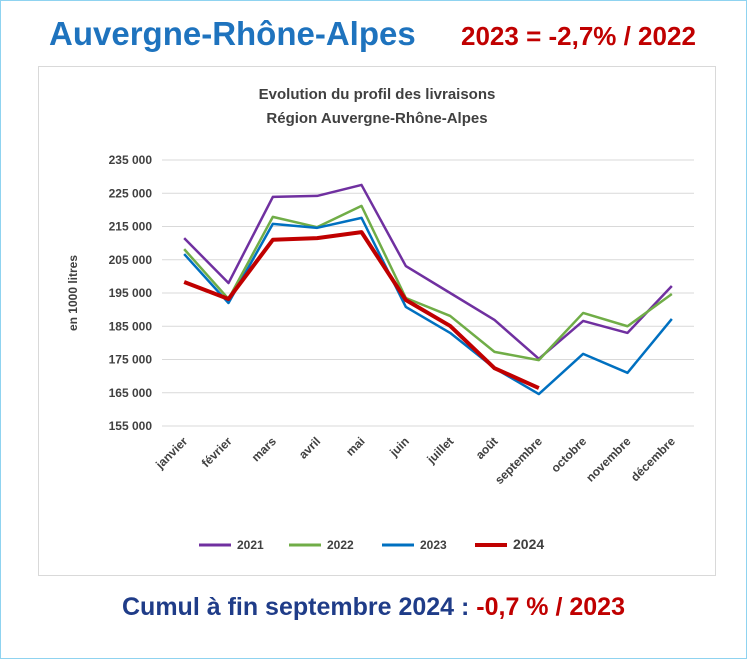  Describe the element at coordinates (171, 453) in the screenshot. I see `x-tick-label: janvier` at that location.